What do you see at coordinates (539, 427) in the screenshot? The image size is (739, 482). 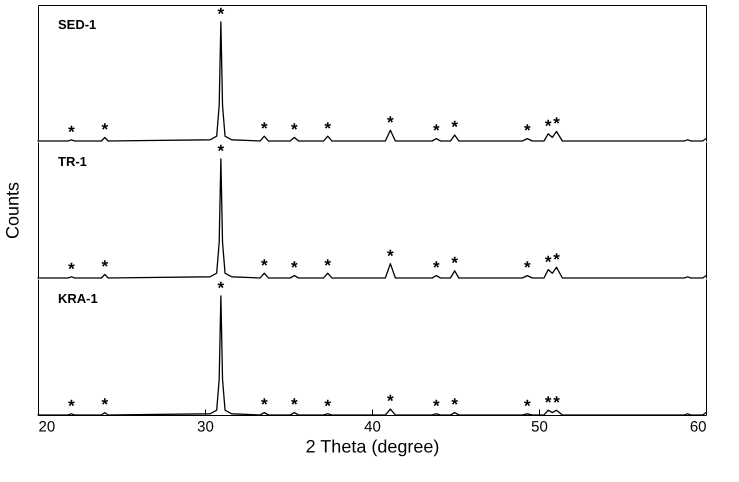 I see `x-tick-label: 50` at bounding box center [539, 427].